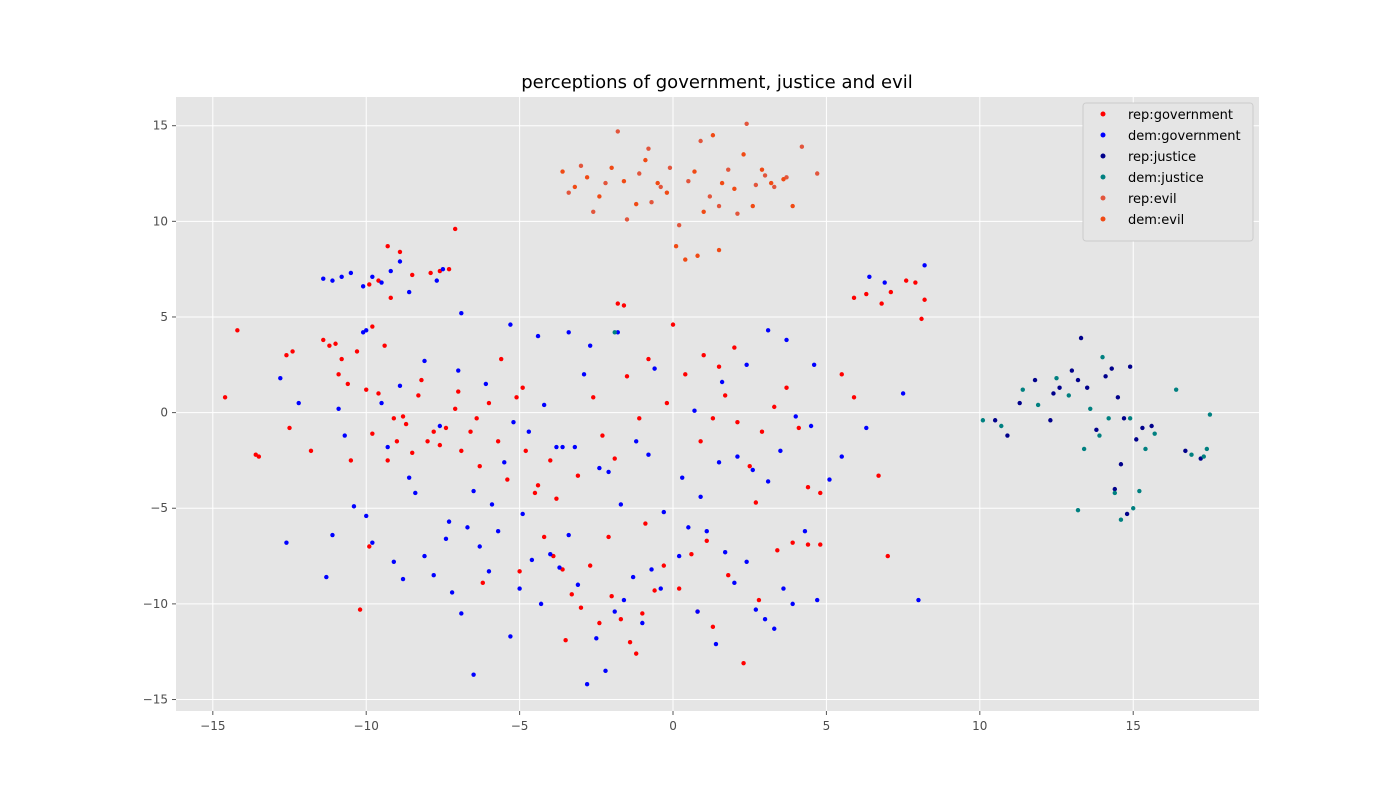  What do you see at coordinates (160, 126) in the screenshot?
I see `y-tick-label: 15` at bounding box center [160, 126].